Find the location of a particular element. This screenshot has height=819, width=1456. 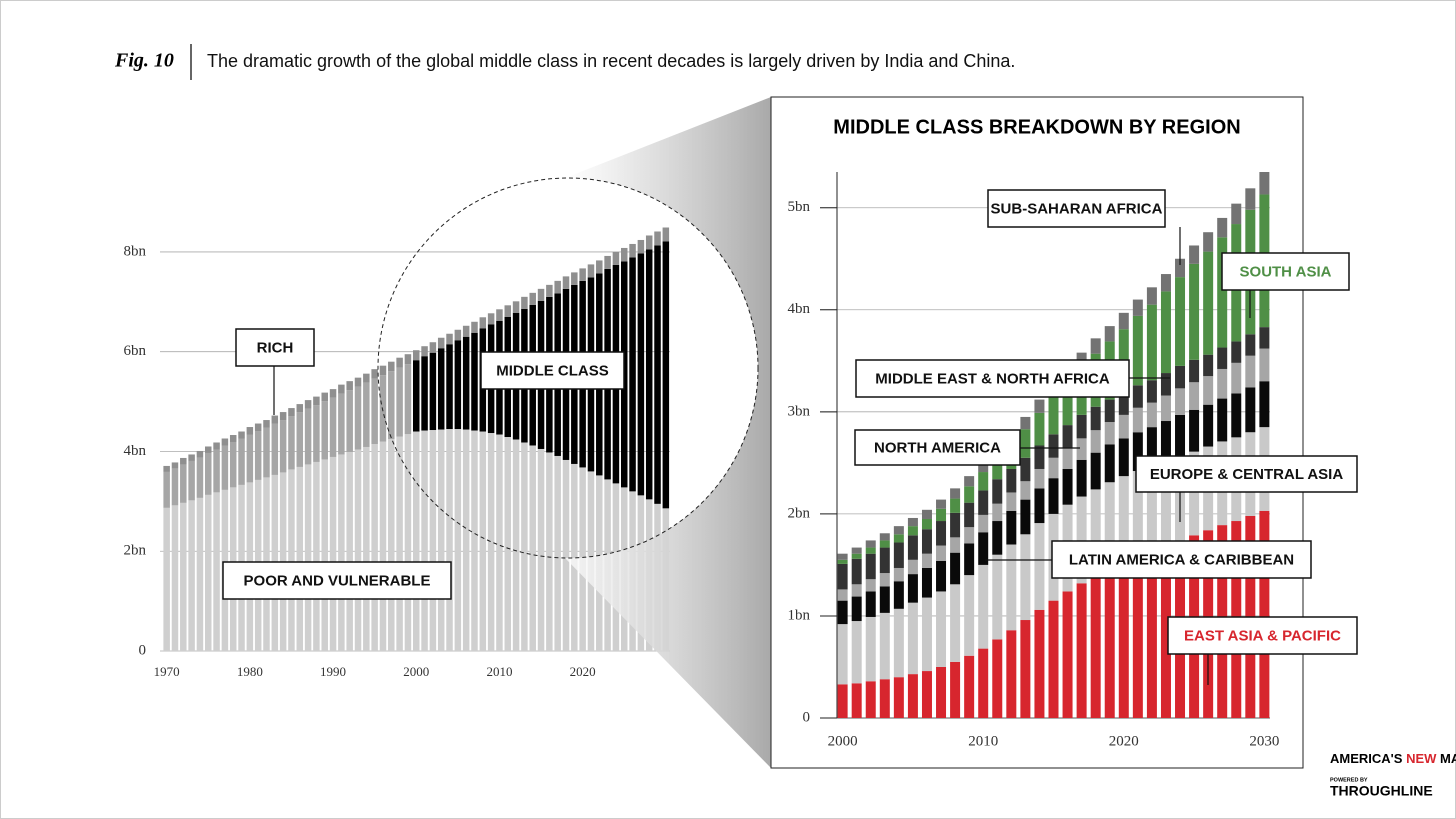

y-tick-label: 0 is located at coordinates (807, 717).